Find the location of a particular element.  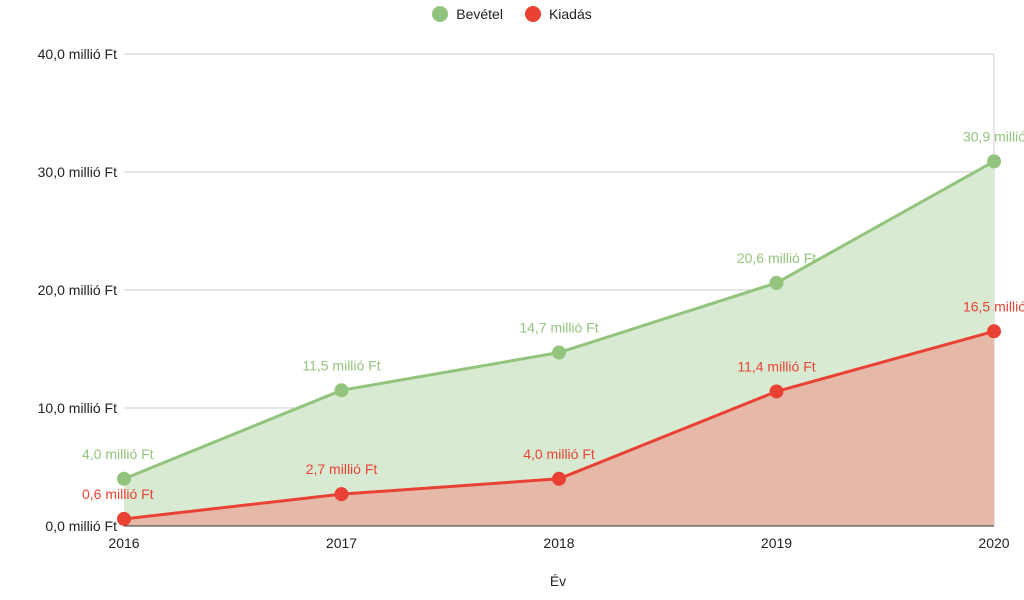

x-tick-label: 2019 is located at coordinates (776, 543).